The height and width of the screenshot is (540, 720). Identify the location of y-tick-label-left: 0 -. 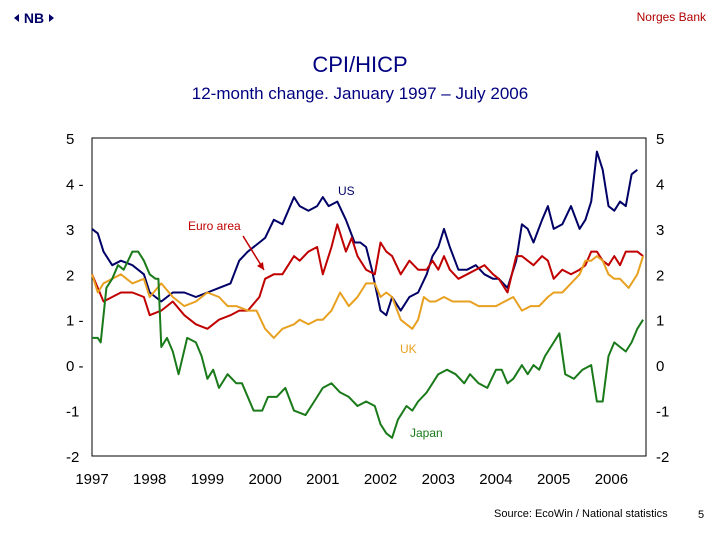
(75, 366).